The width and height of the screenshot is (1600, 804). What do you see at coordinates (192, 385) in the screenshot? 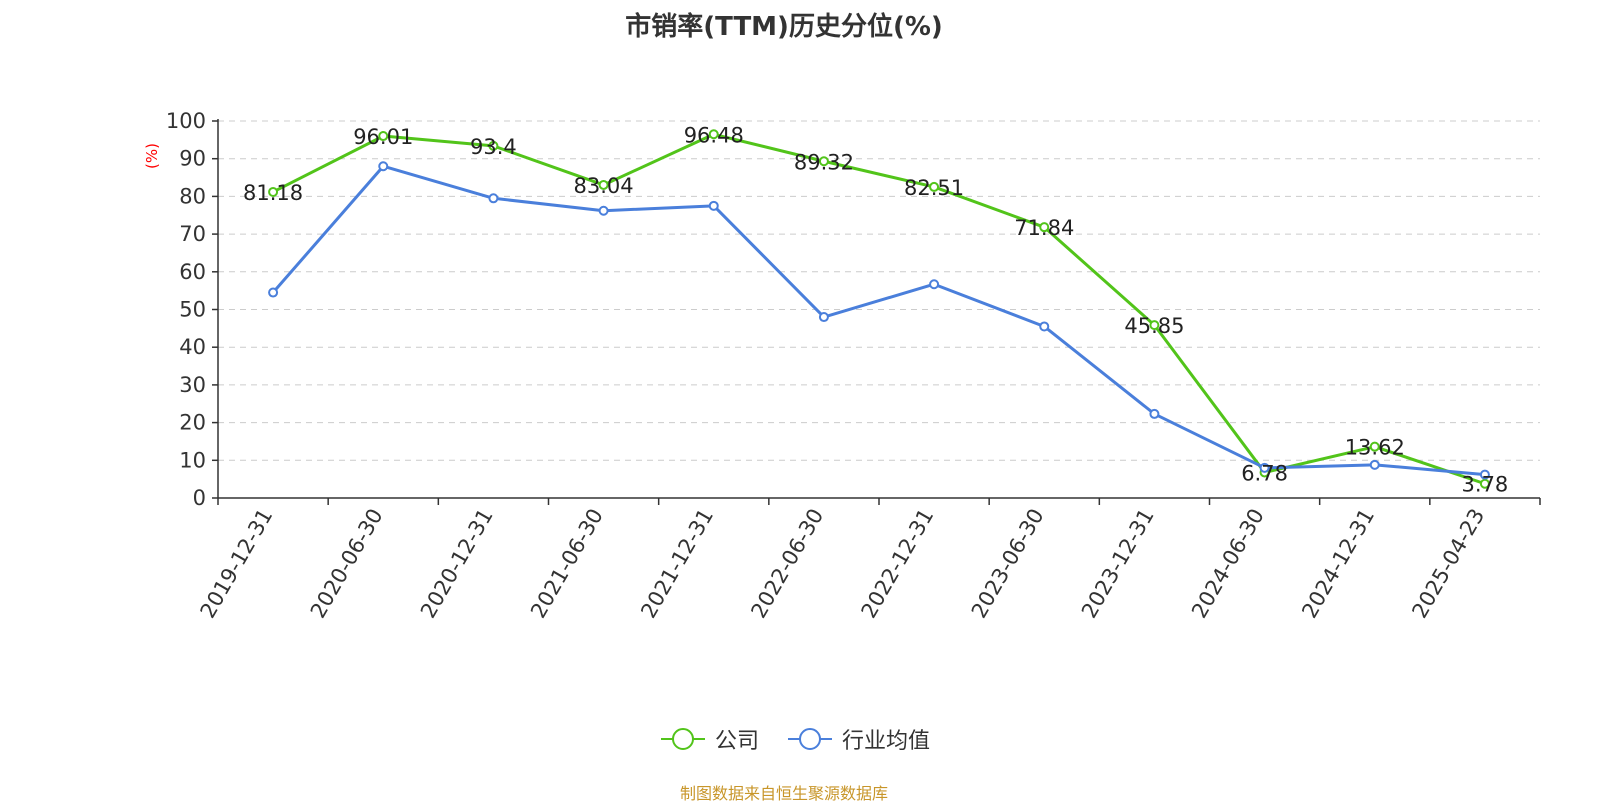
I see `y-tick-label: 30` at bounding box center [192, 385].